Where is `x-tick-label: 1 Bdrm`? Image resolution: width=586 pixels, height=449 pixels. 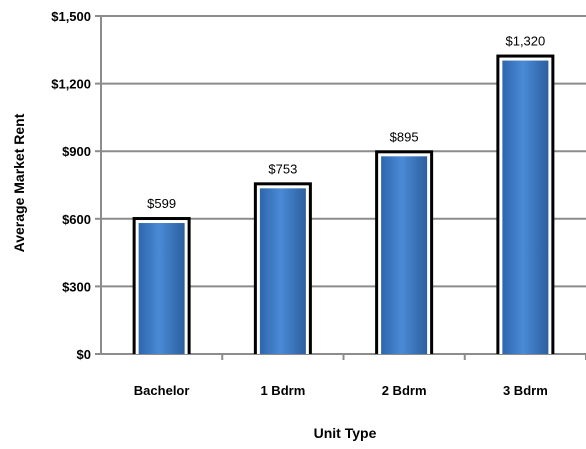 x-tick-label: 1 Bdrm is located at coordinates (282, 390).